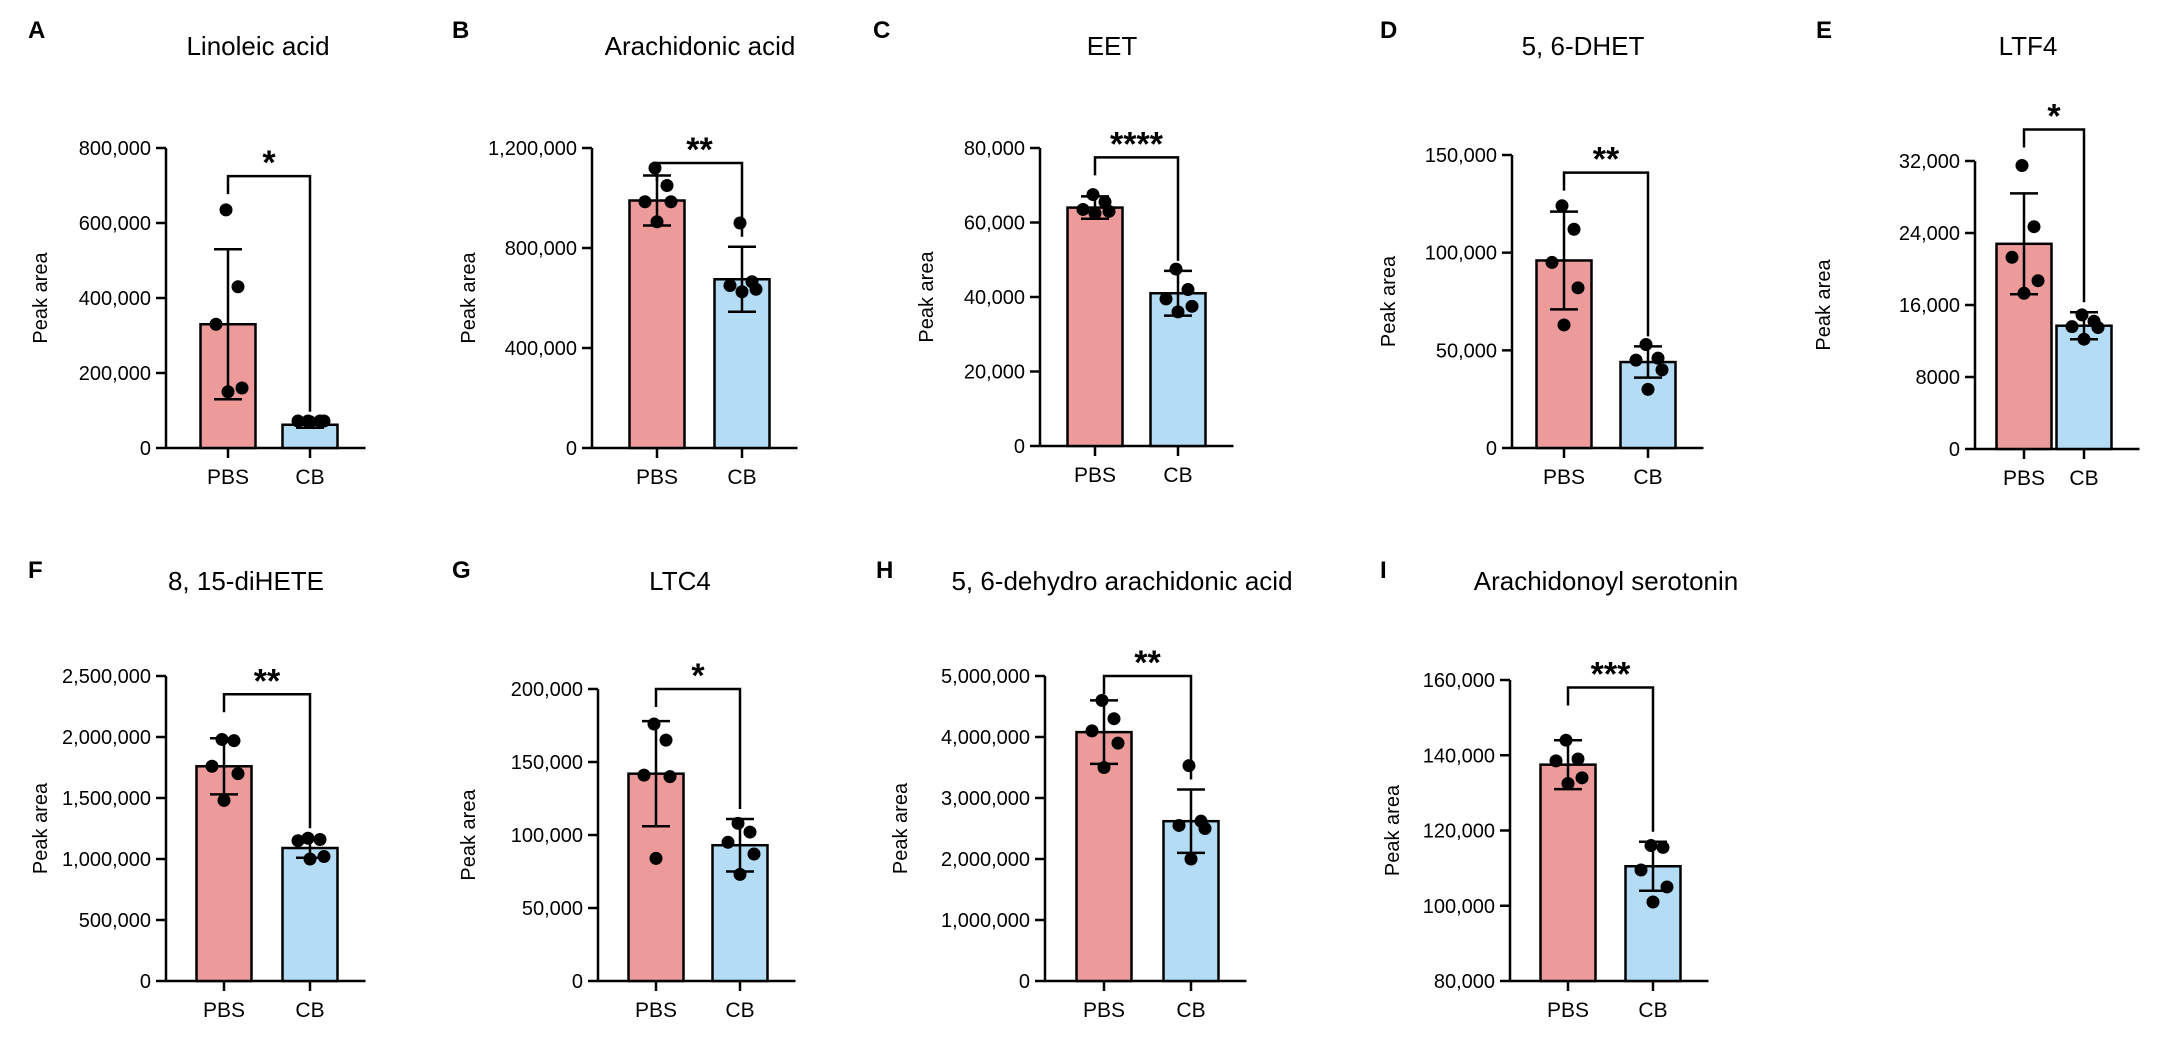 The height and width of the screenshot is (1056, 2170). I want to click on panel-title: 5, 6-dehydro arachidonic acid, so click(1121, 581).